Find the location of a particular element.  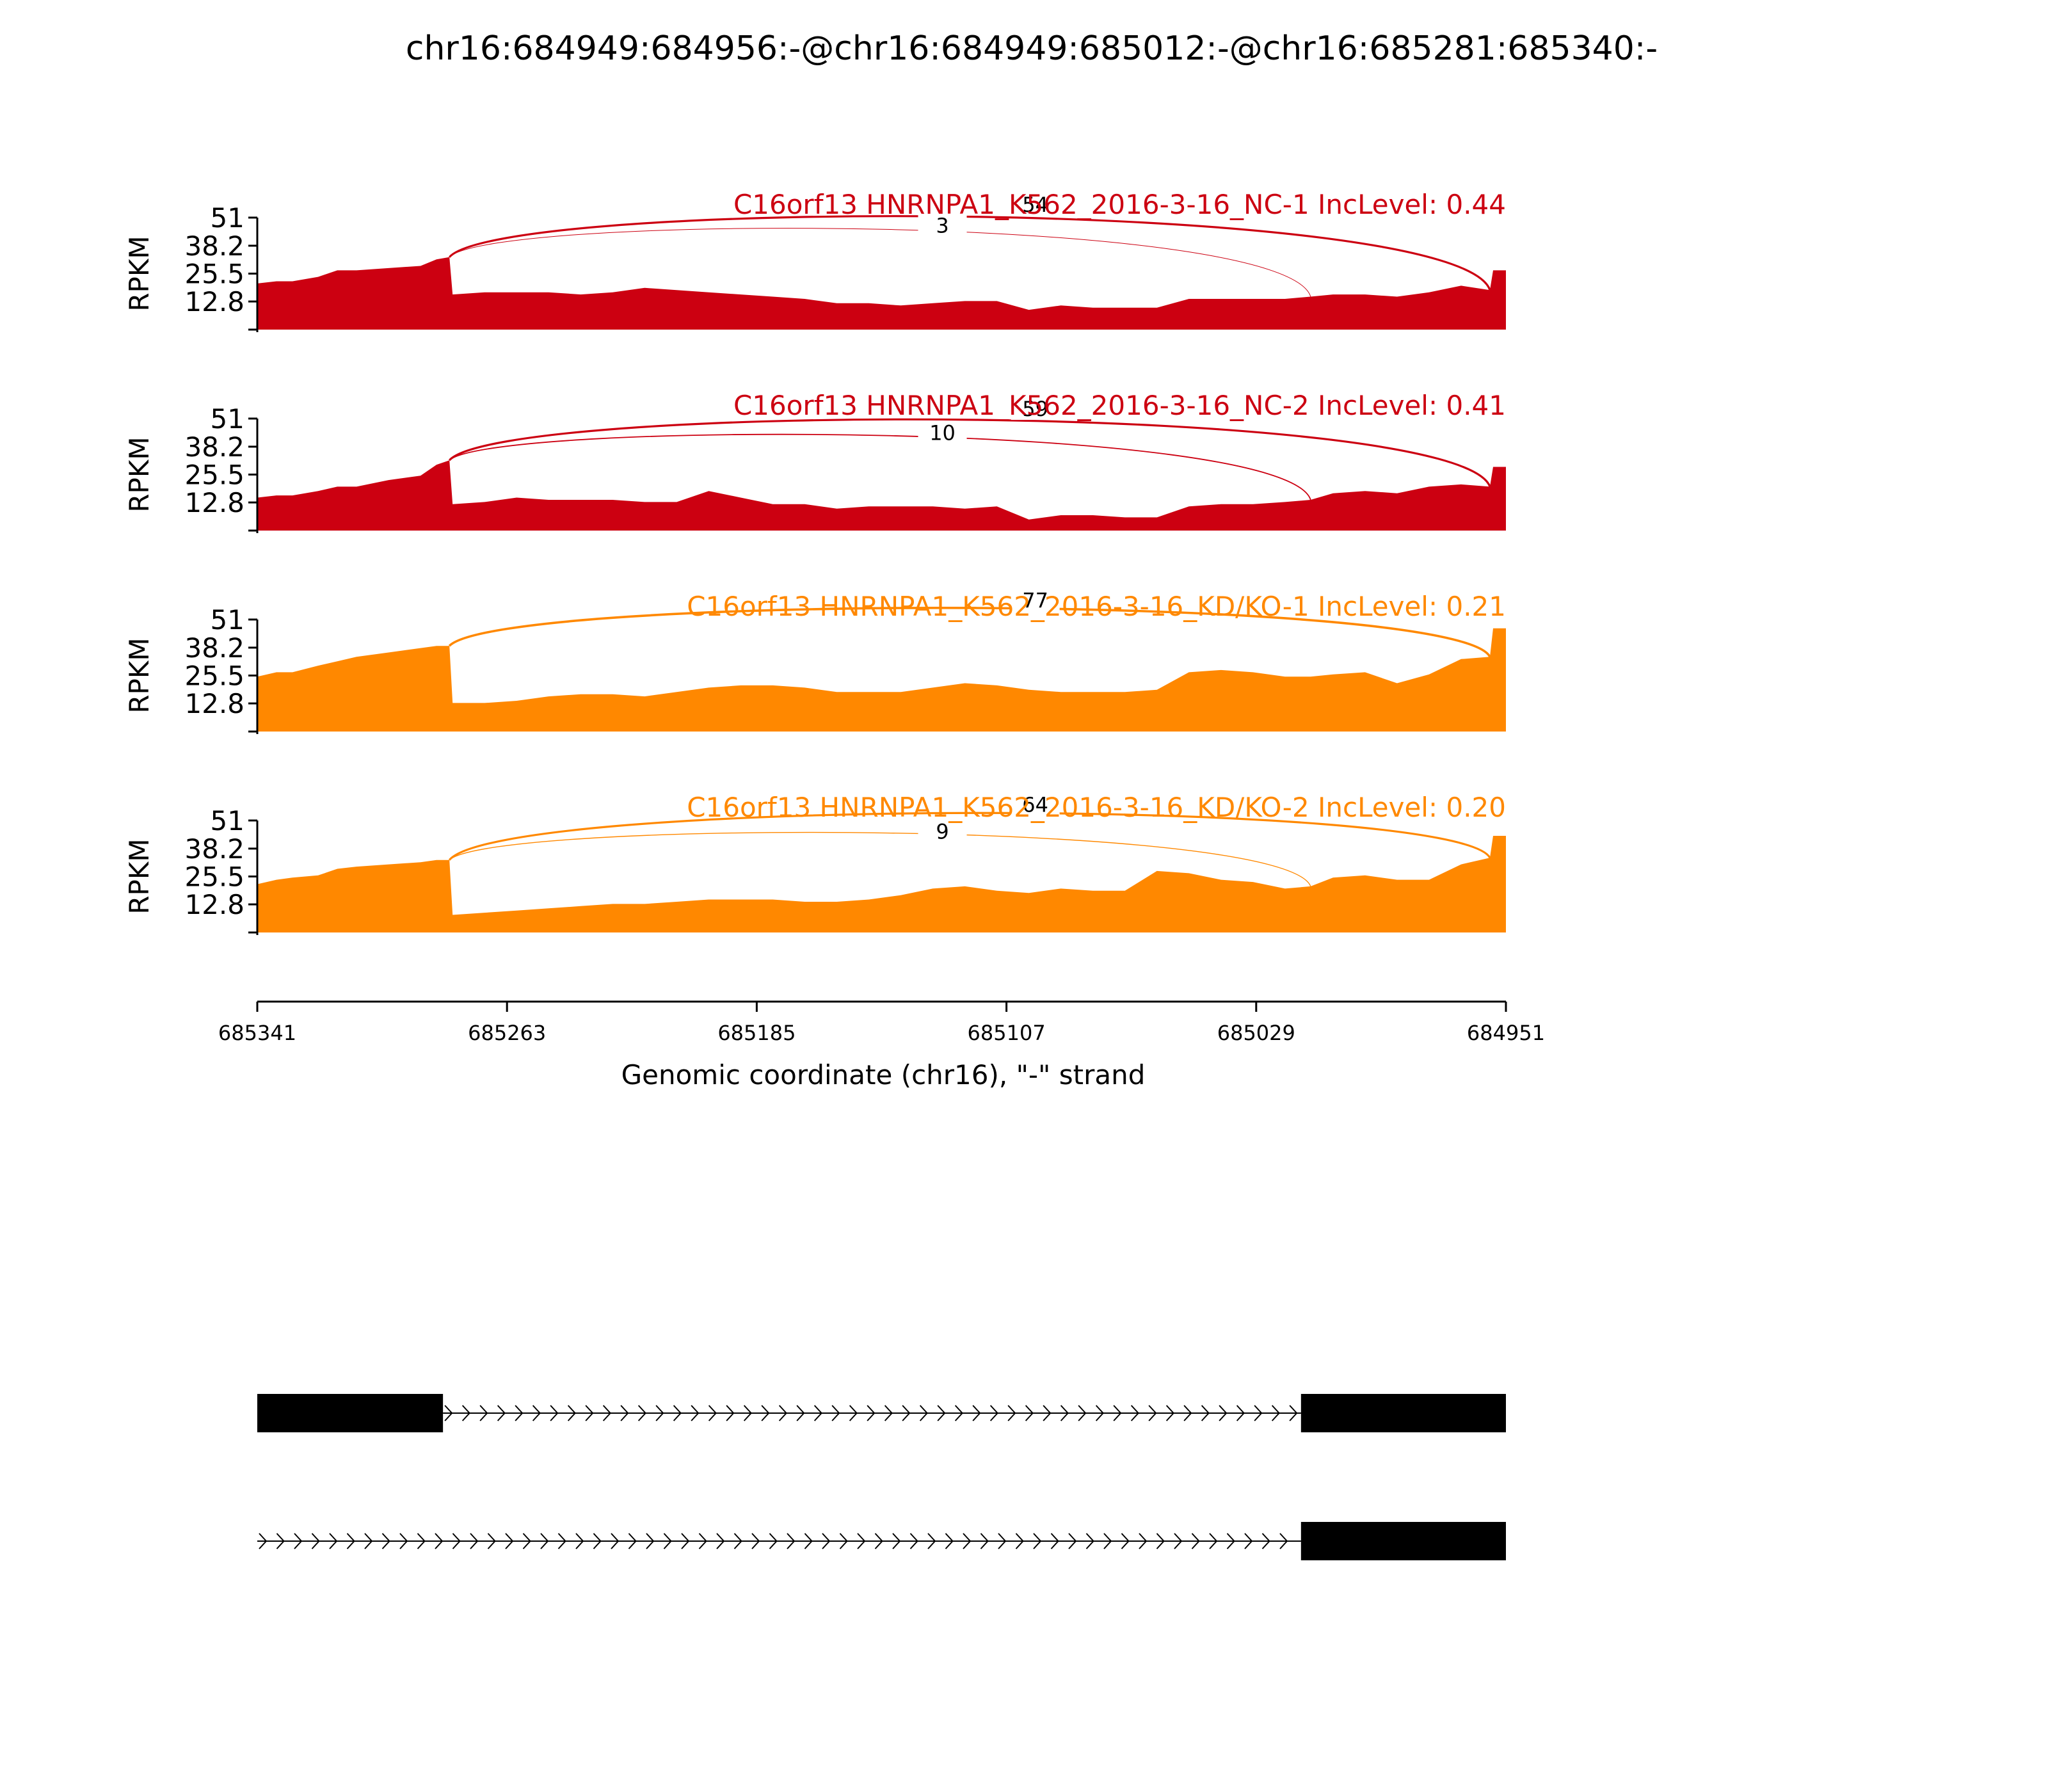

y-tick-label: 12.8 is located at coordinates (214, 502).